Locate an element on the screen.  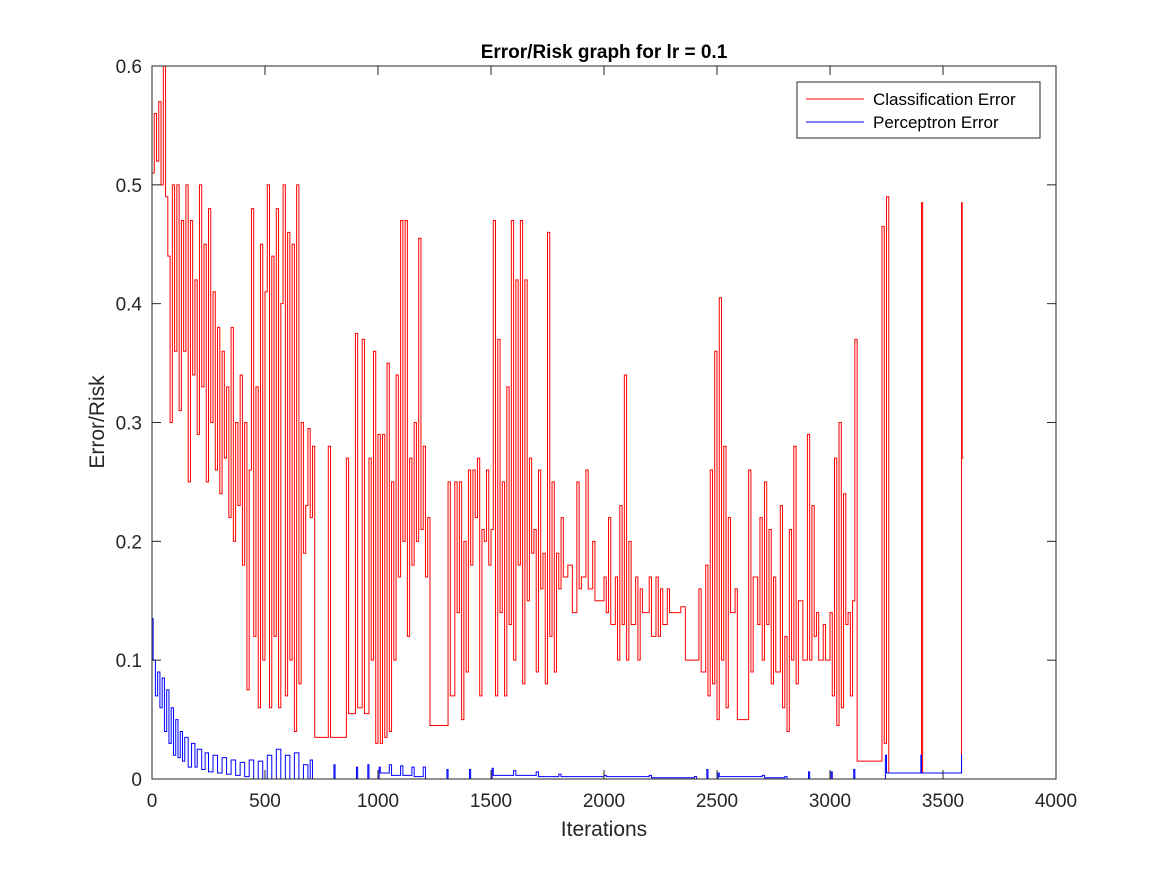
y-tick-label: 0.3 is located at coordinates (129, 424).